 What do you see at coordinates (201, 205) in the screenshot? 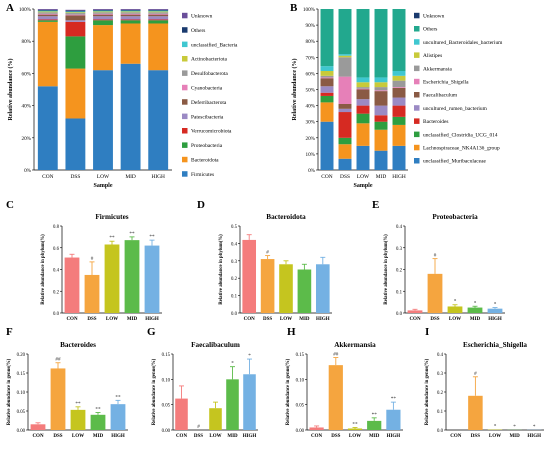
I see `panel-letter-d: D` at bounding box center [201, 205].